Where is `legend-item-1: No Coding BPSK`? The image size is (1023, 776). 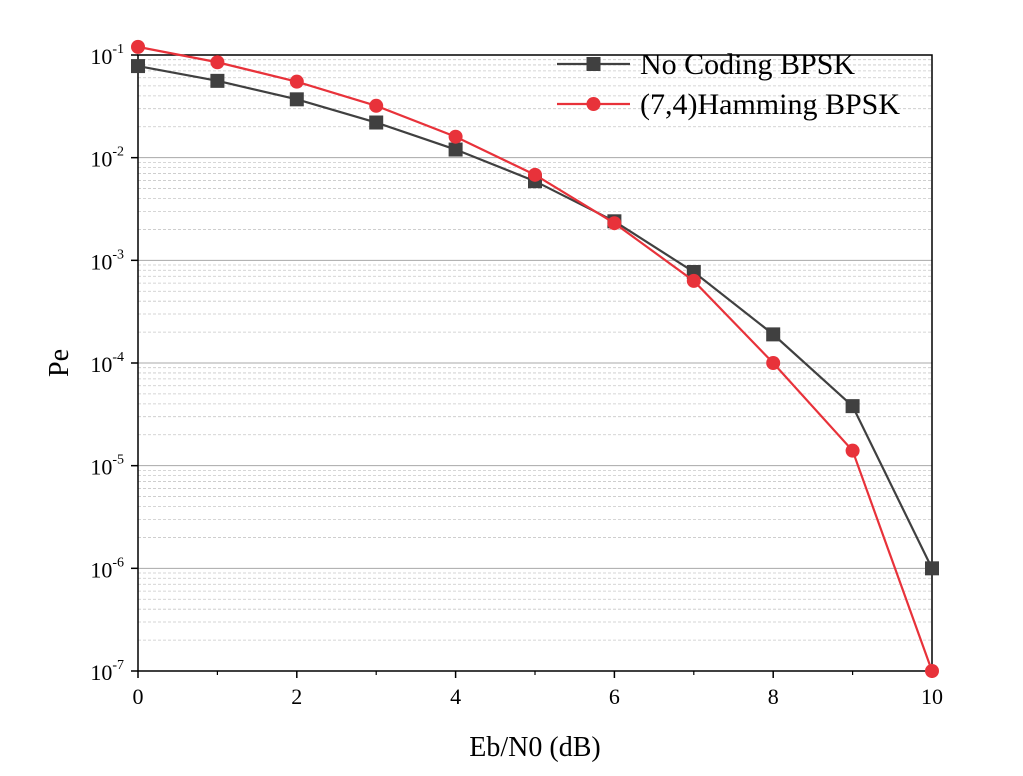
legend-item-1: No Coding BPSK is located at coordinates (706, 64).